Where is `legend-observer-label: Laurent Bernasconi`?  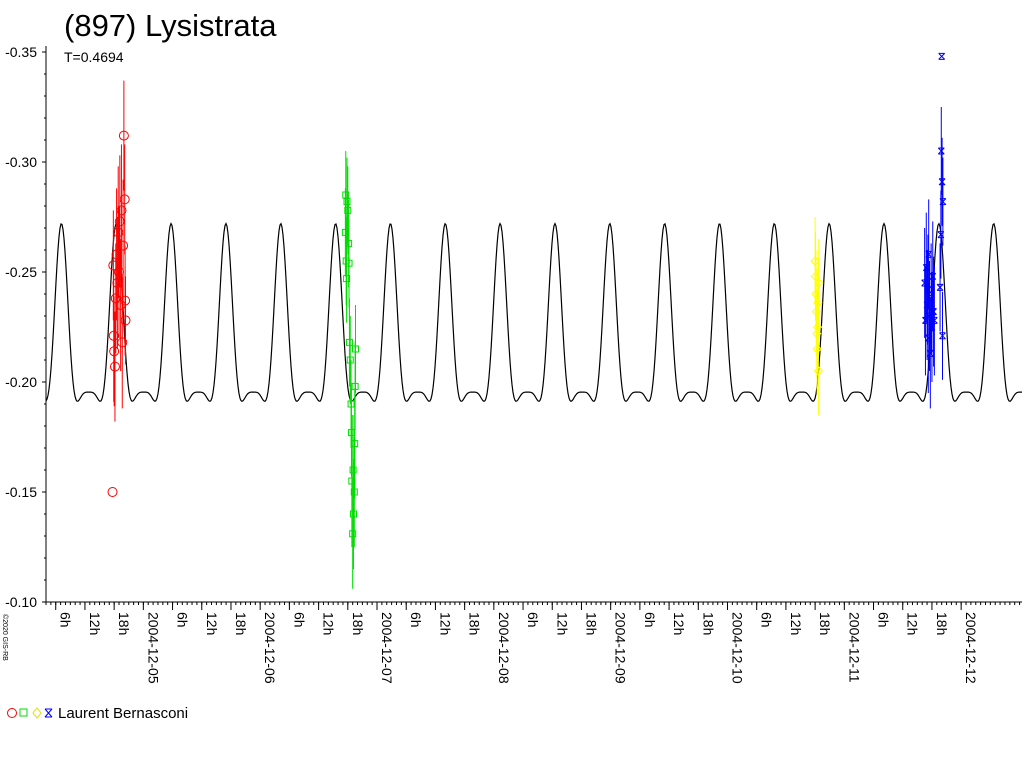
legend-observer-label: Laurent Bernasconi is located at coordinates (123, 713).